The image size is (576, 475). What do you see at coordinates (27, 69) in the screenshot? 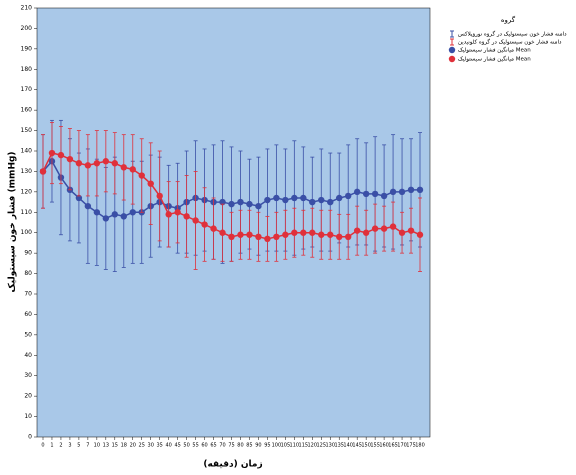
I see `y-tick-label: 180` at bounding box center [27, 69].